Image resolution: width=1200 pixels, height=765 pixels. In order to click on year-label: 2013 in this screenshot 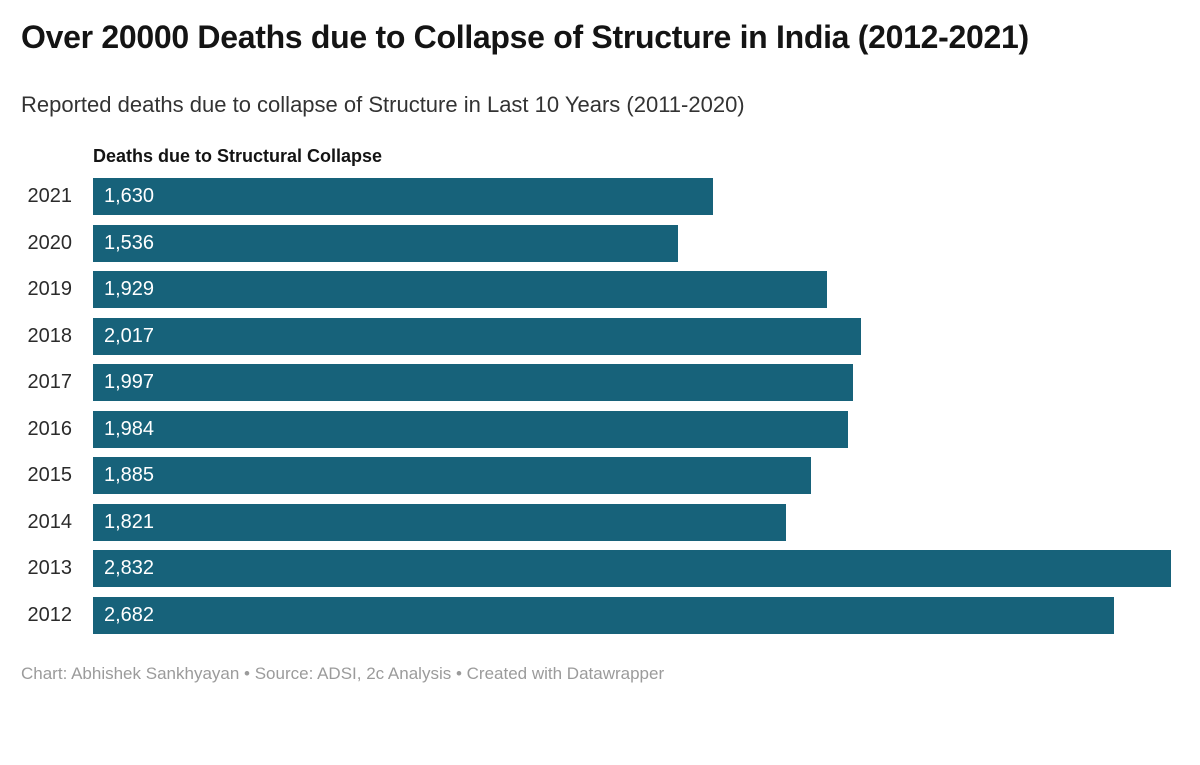, I will do `click(50, 568)`.